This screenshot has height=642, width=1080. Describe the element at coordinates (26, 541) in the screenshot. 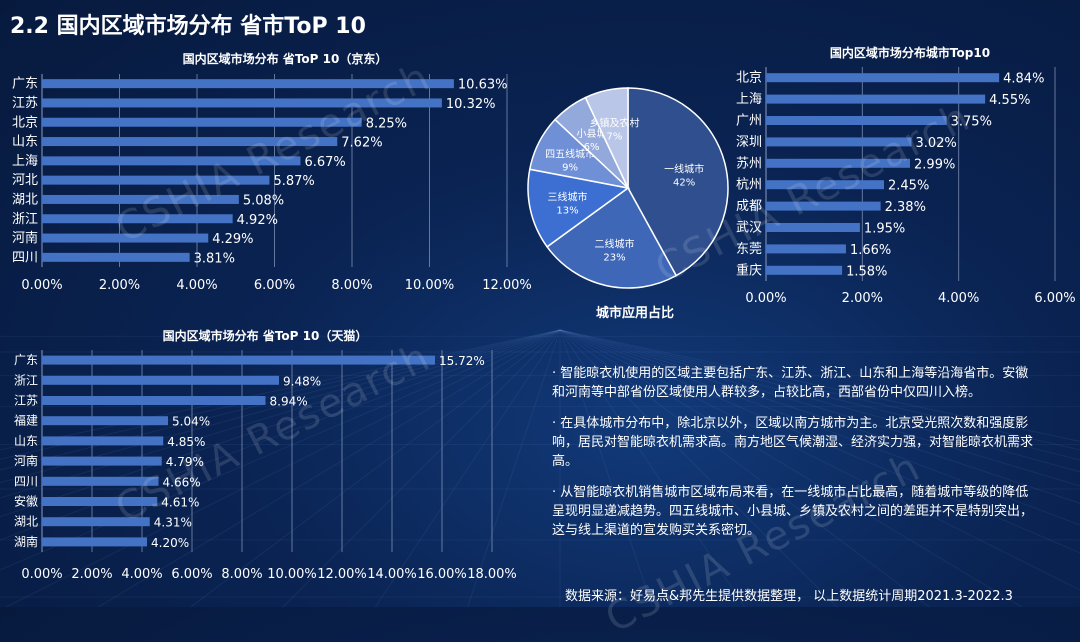

I see `category-label: 湖南` at that location.